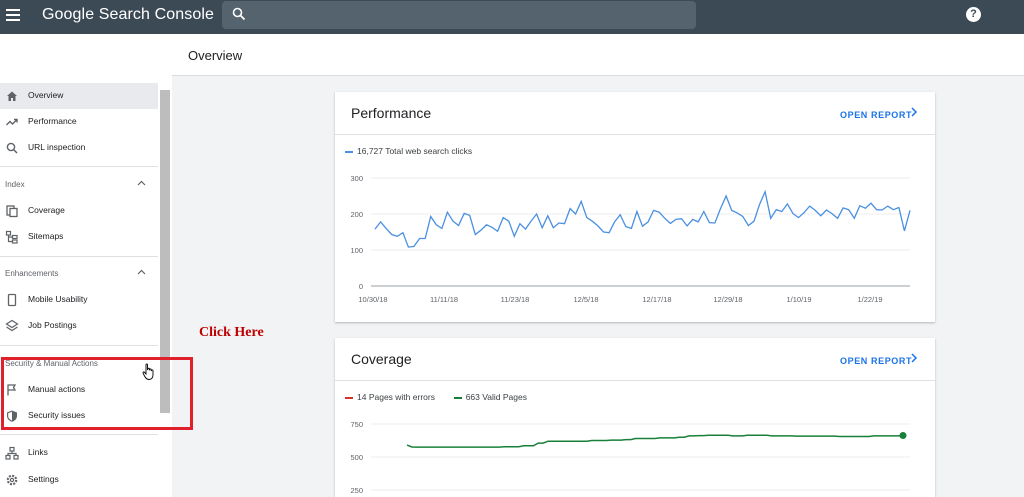  What do you see at coordinates (356, 214) in the screenshot?
I see `y-tick-label: 200` at bounding box center [356, 214].